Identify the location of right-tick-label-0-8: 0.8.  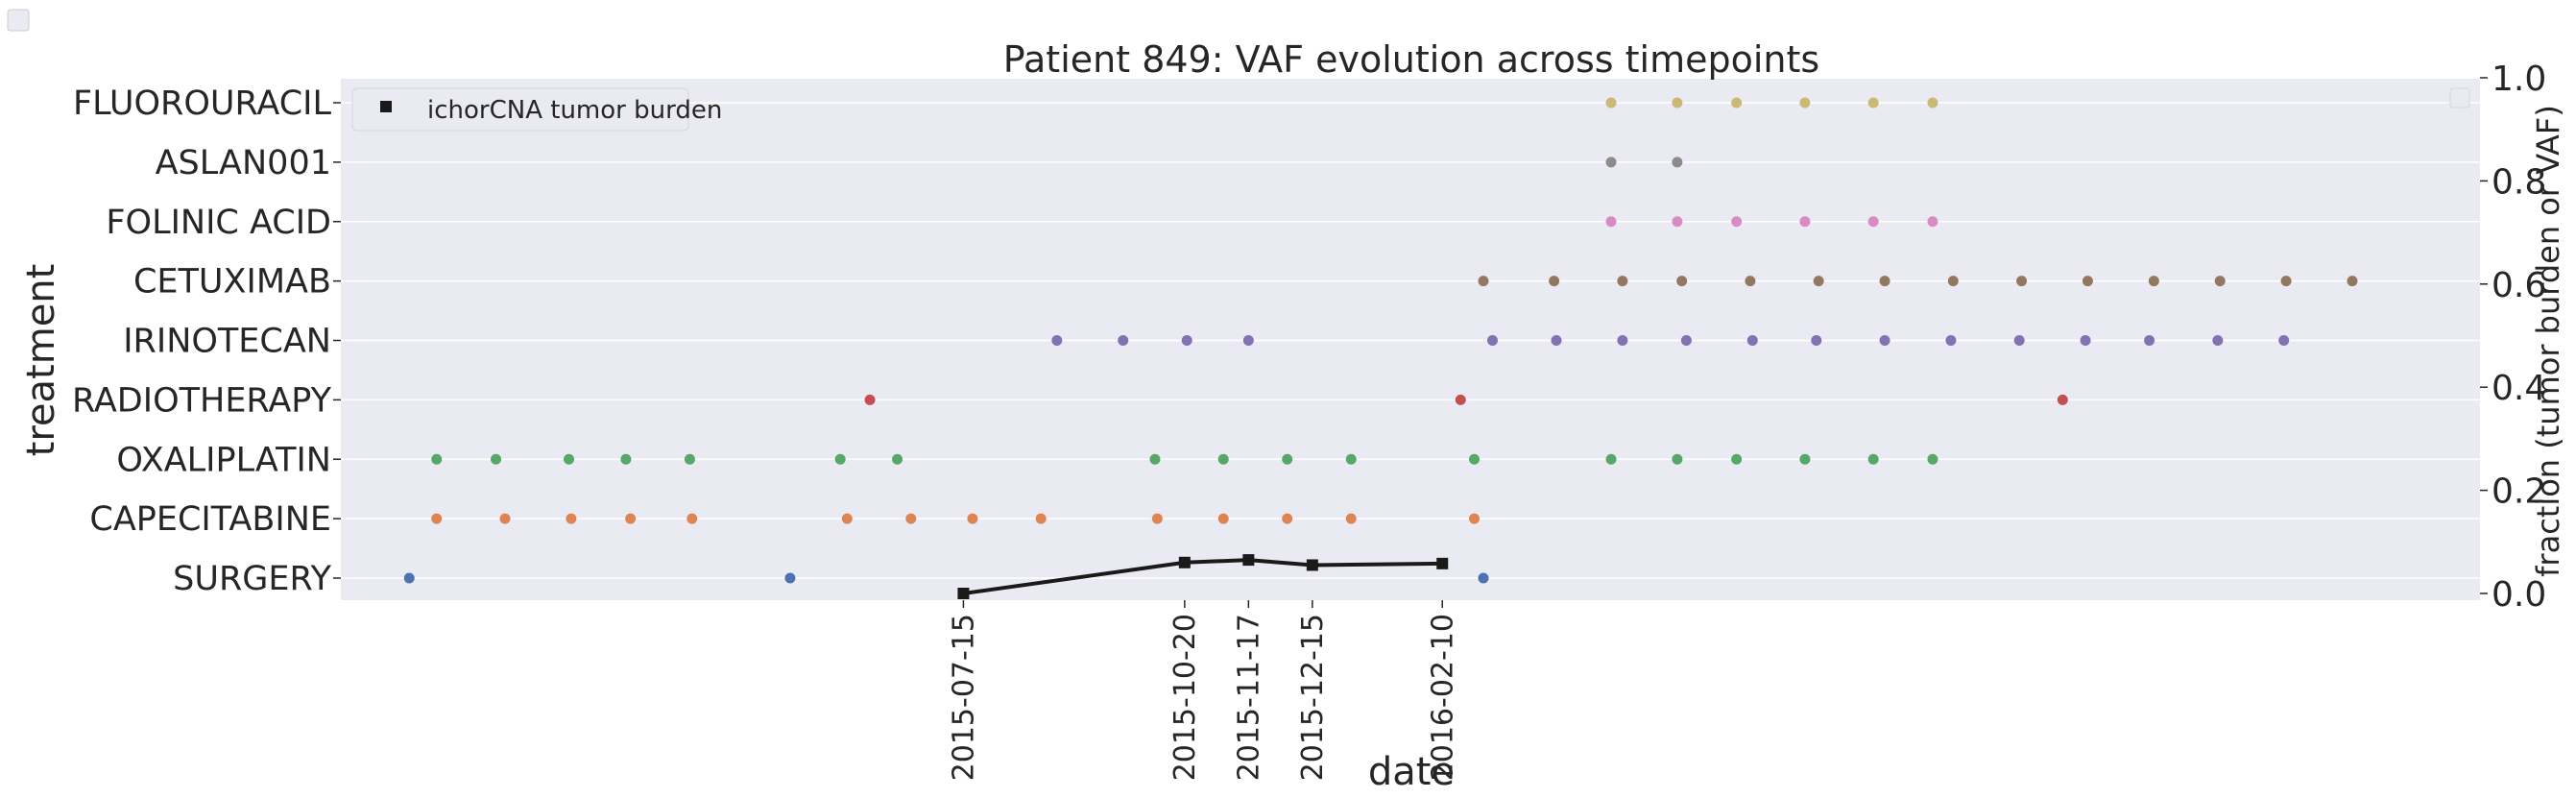
(2519, 182).